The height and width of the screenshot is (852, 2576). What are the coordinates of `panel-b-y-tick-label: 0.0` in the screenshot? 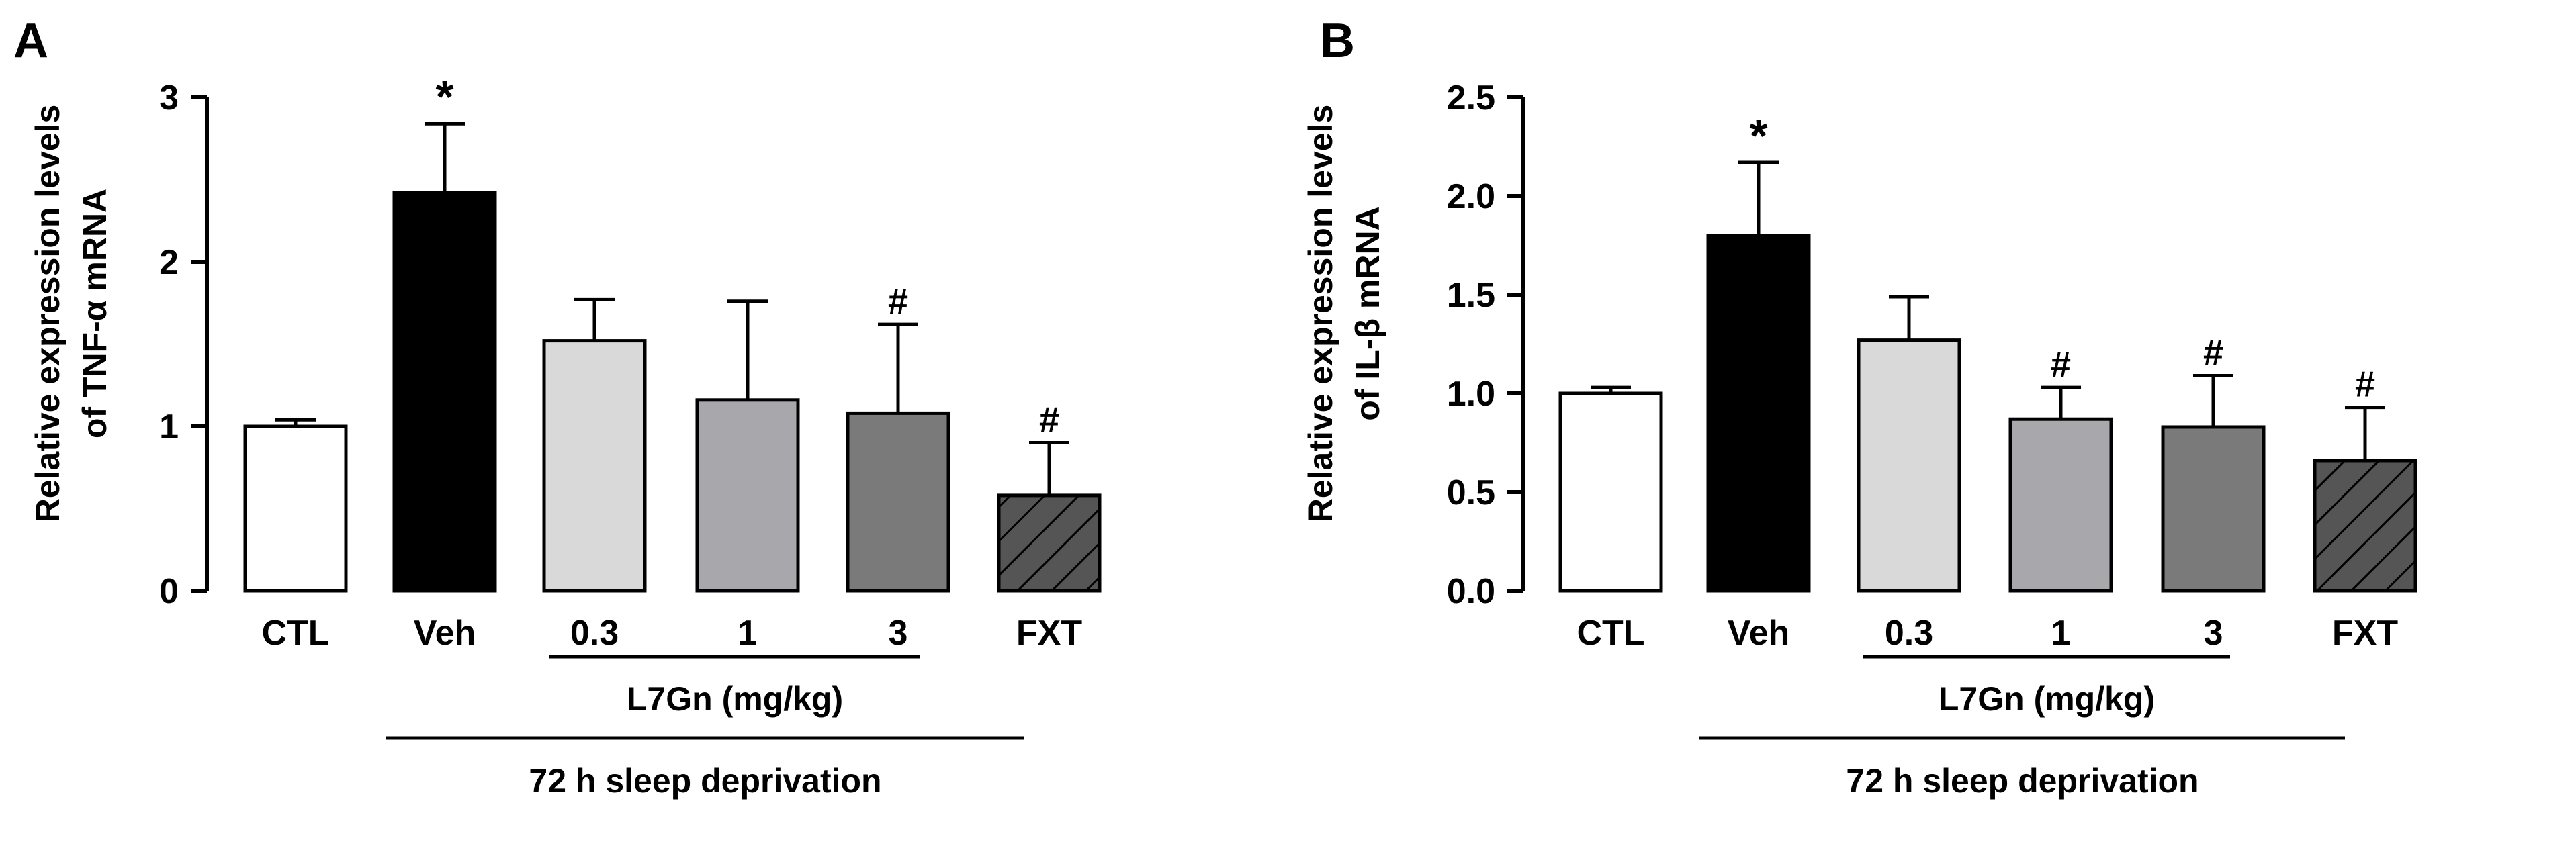 It's located at (1471, 591).